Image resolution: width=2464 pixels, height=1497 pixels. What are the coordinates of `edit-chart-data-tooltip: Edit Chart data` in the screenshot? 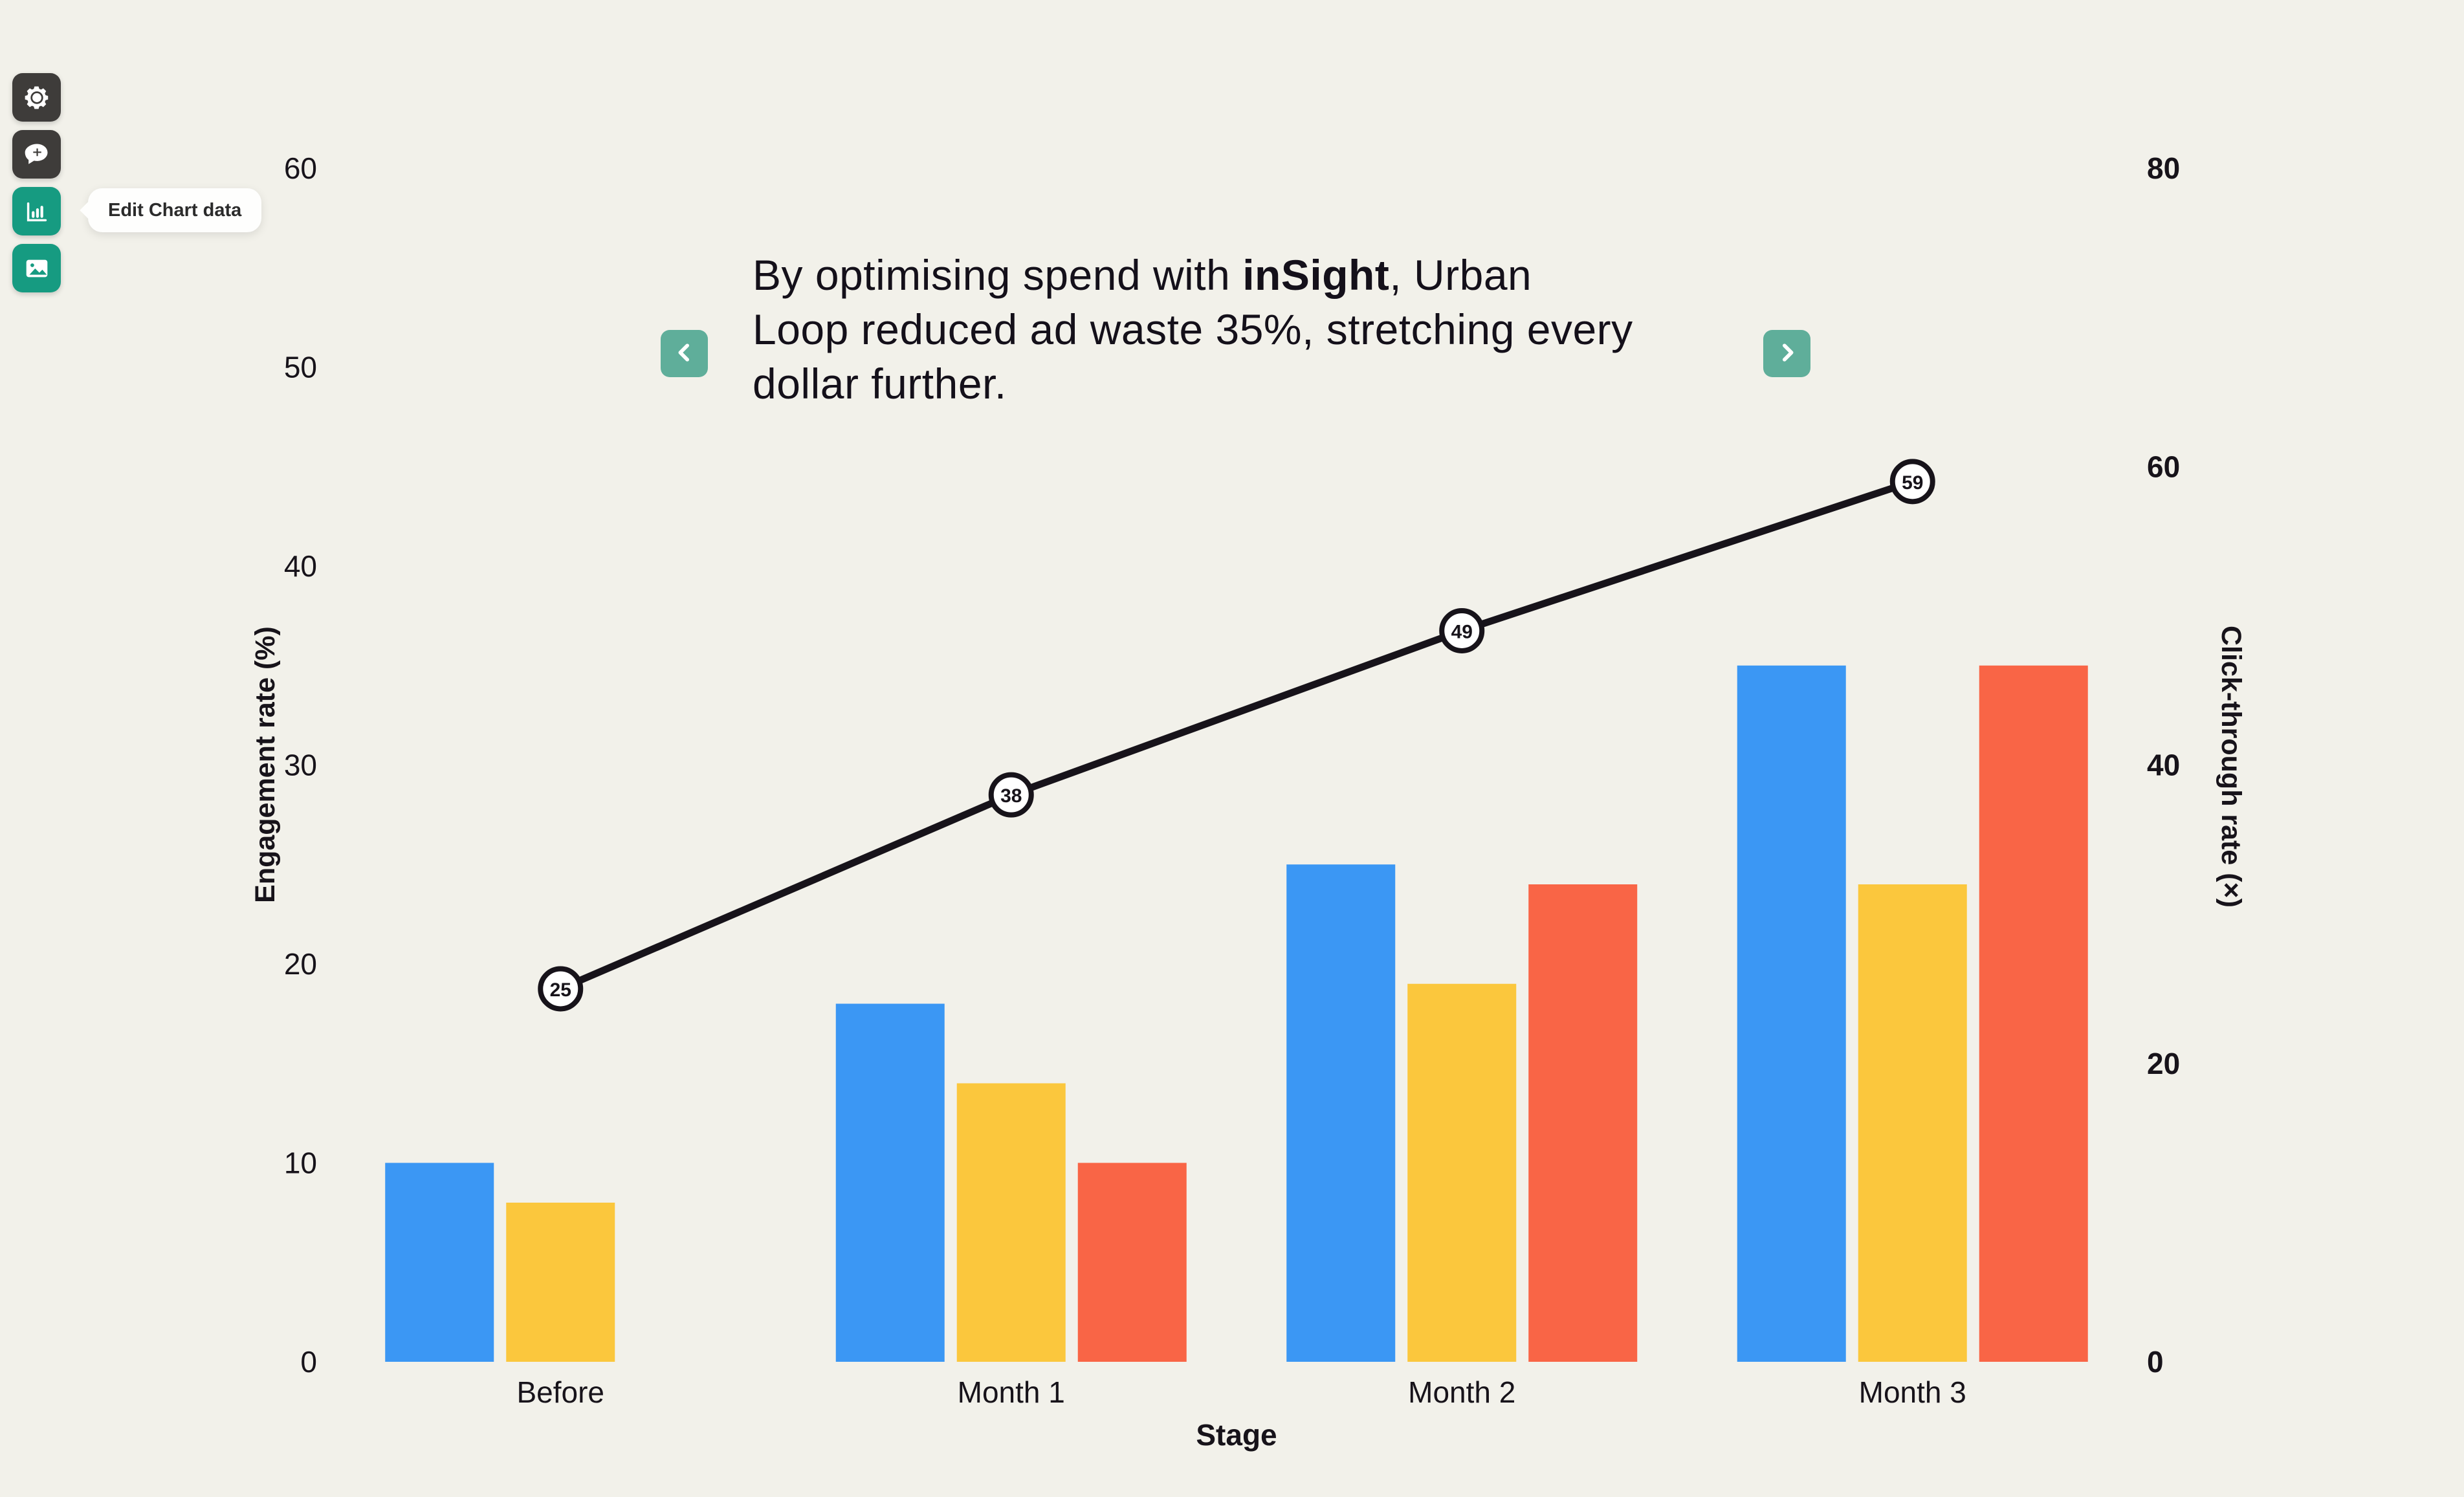 It's located at (175, 210).